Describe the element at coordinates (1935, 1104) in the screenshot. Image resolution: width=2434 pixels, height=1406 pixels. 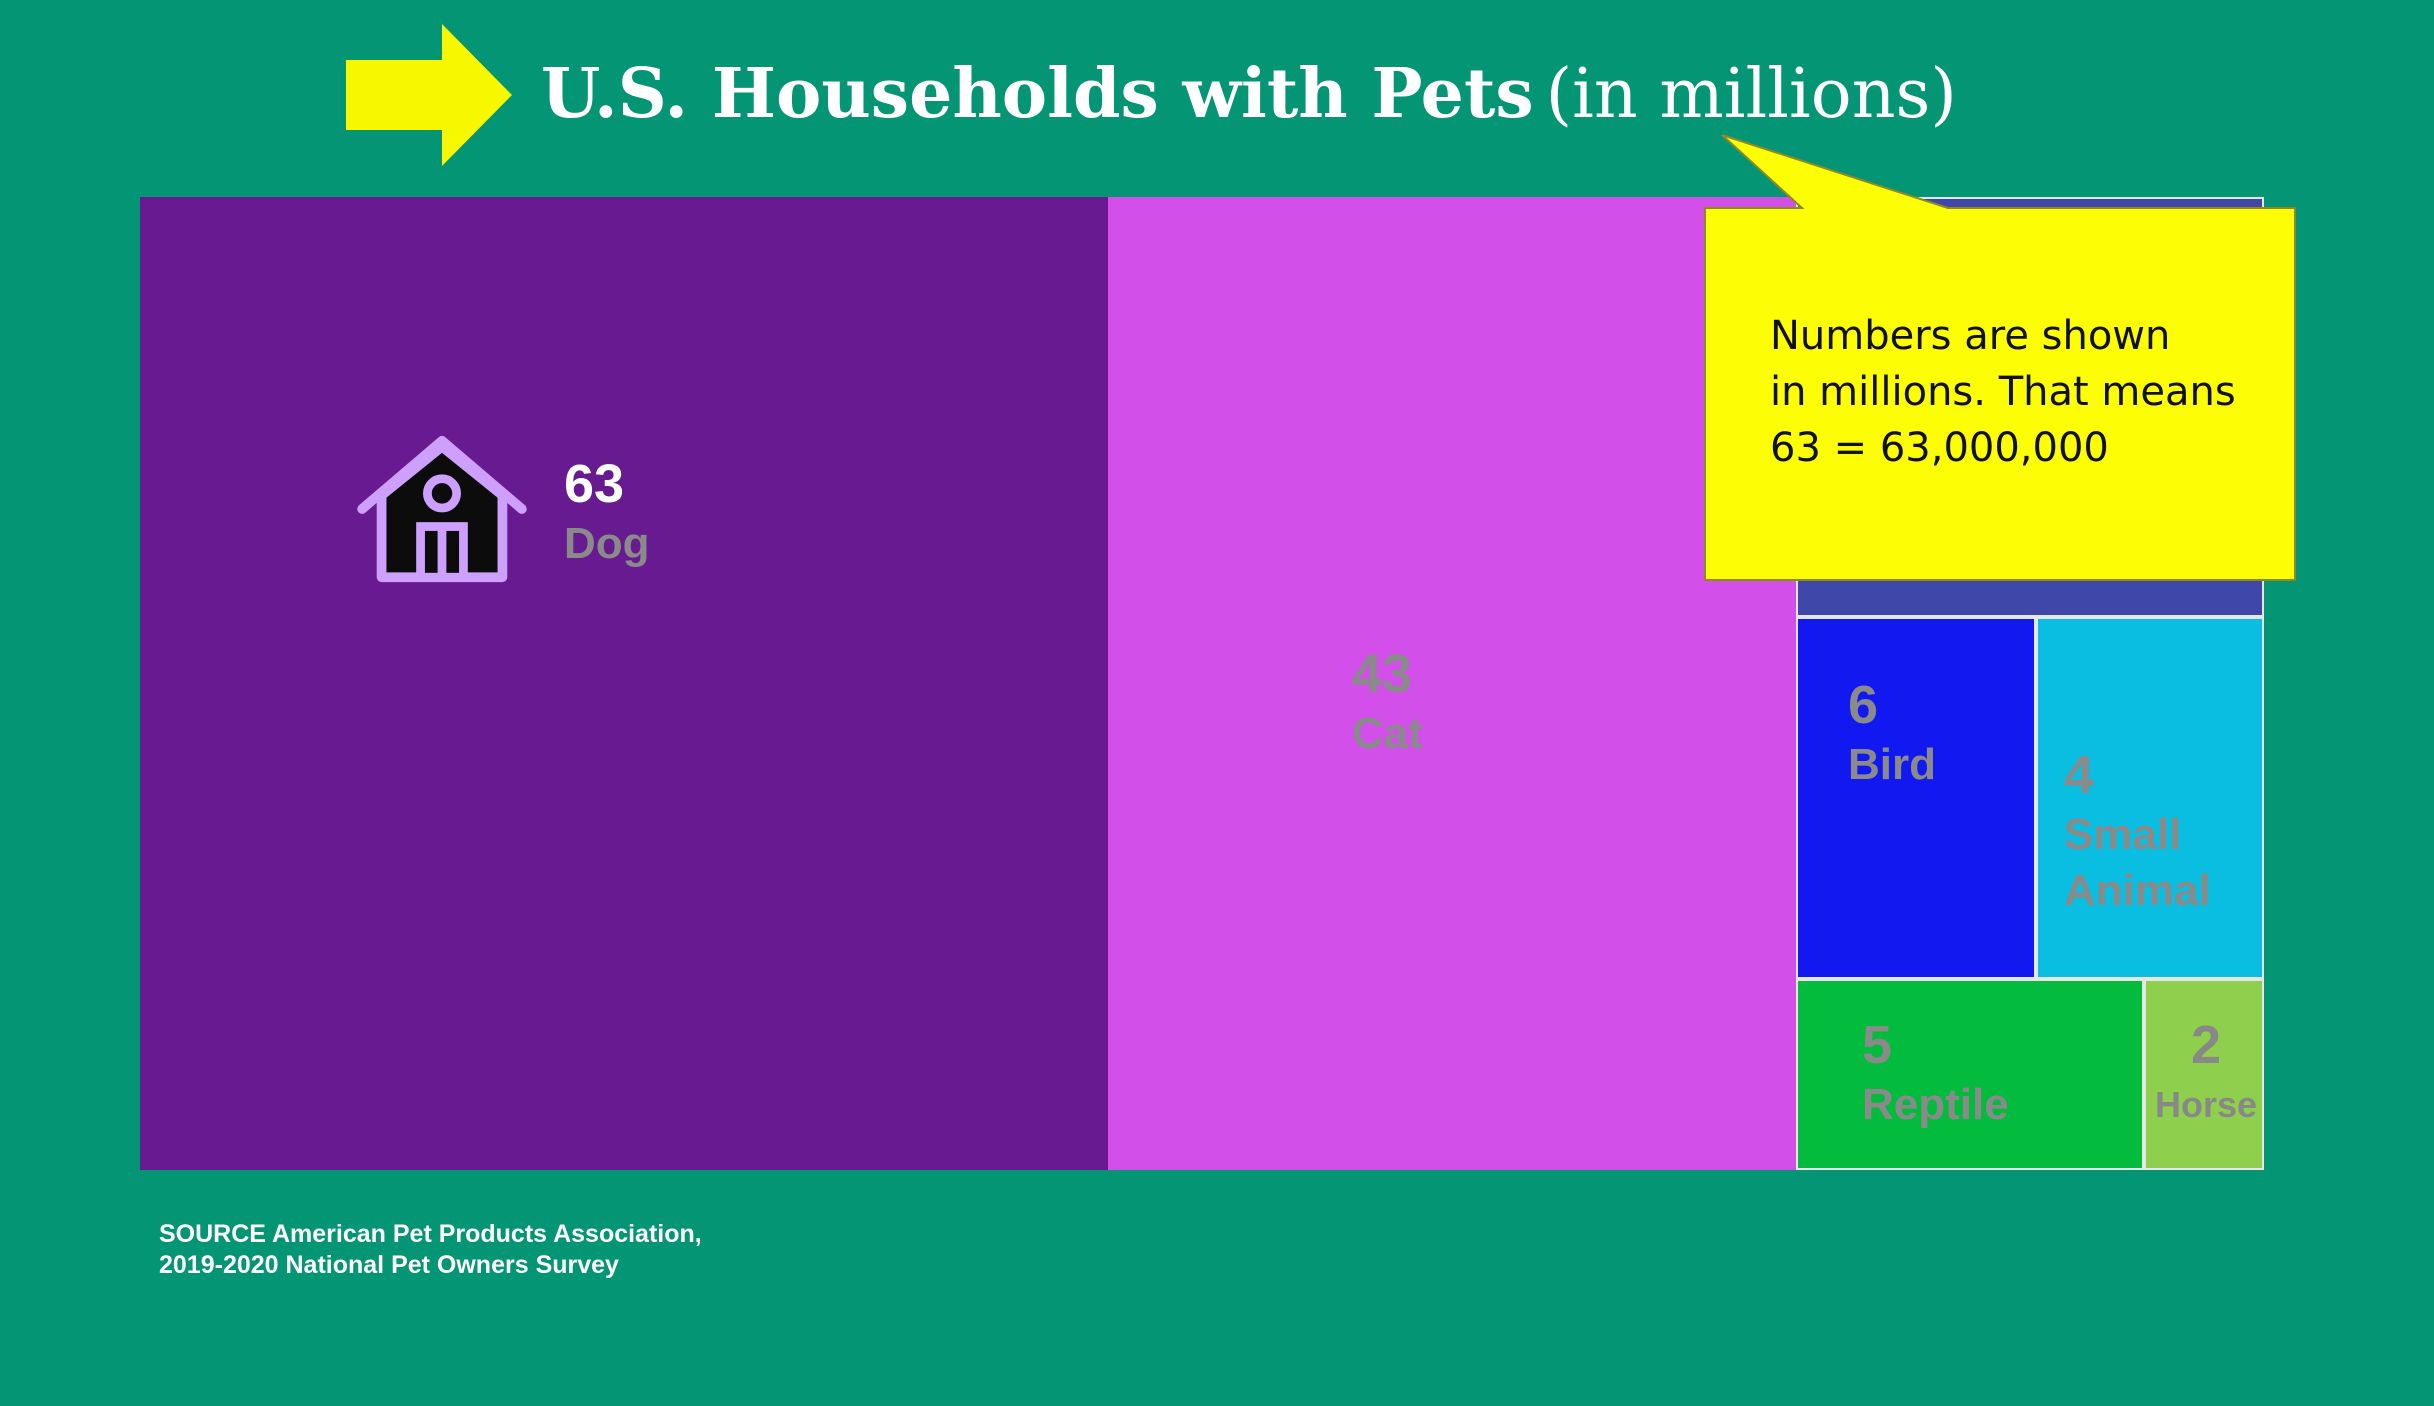
I see `tile-label-reptile: Reptile` at that location.